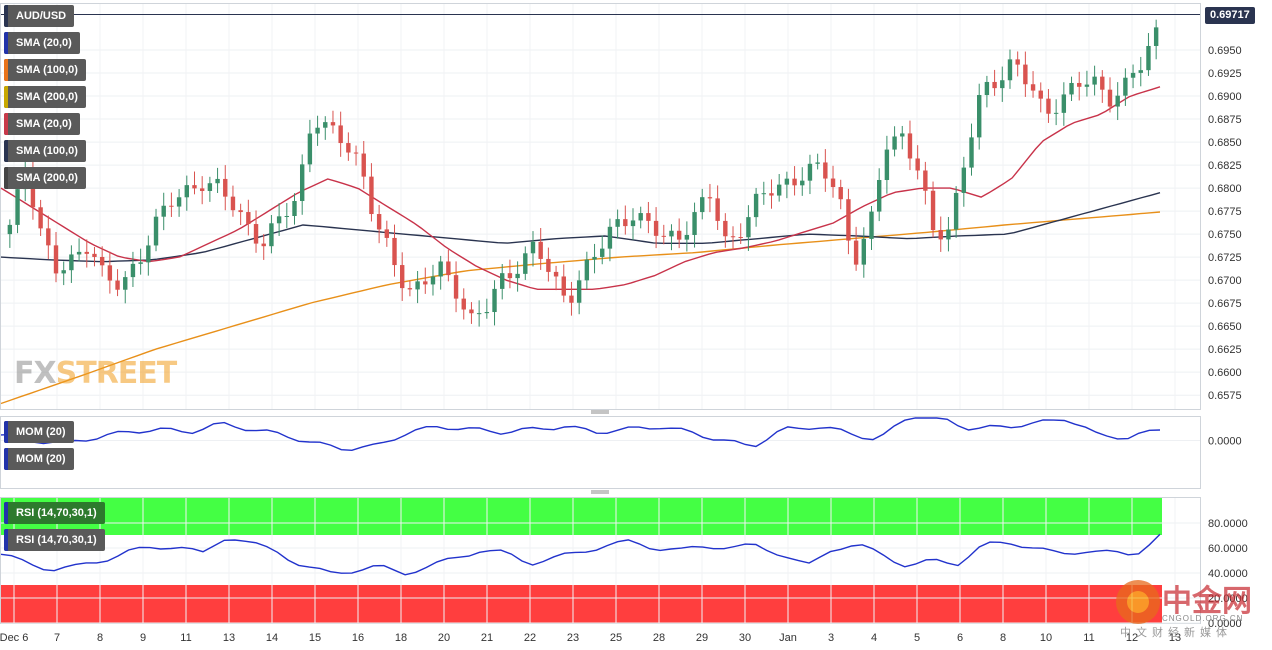 This screenshot has height=650, width=1272. Describe the element at coordinates (45, 178) in the screenshot. I see `legend-price-6: SMA (200,0)` at that location.